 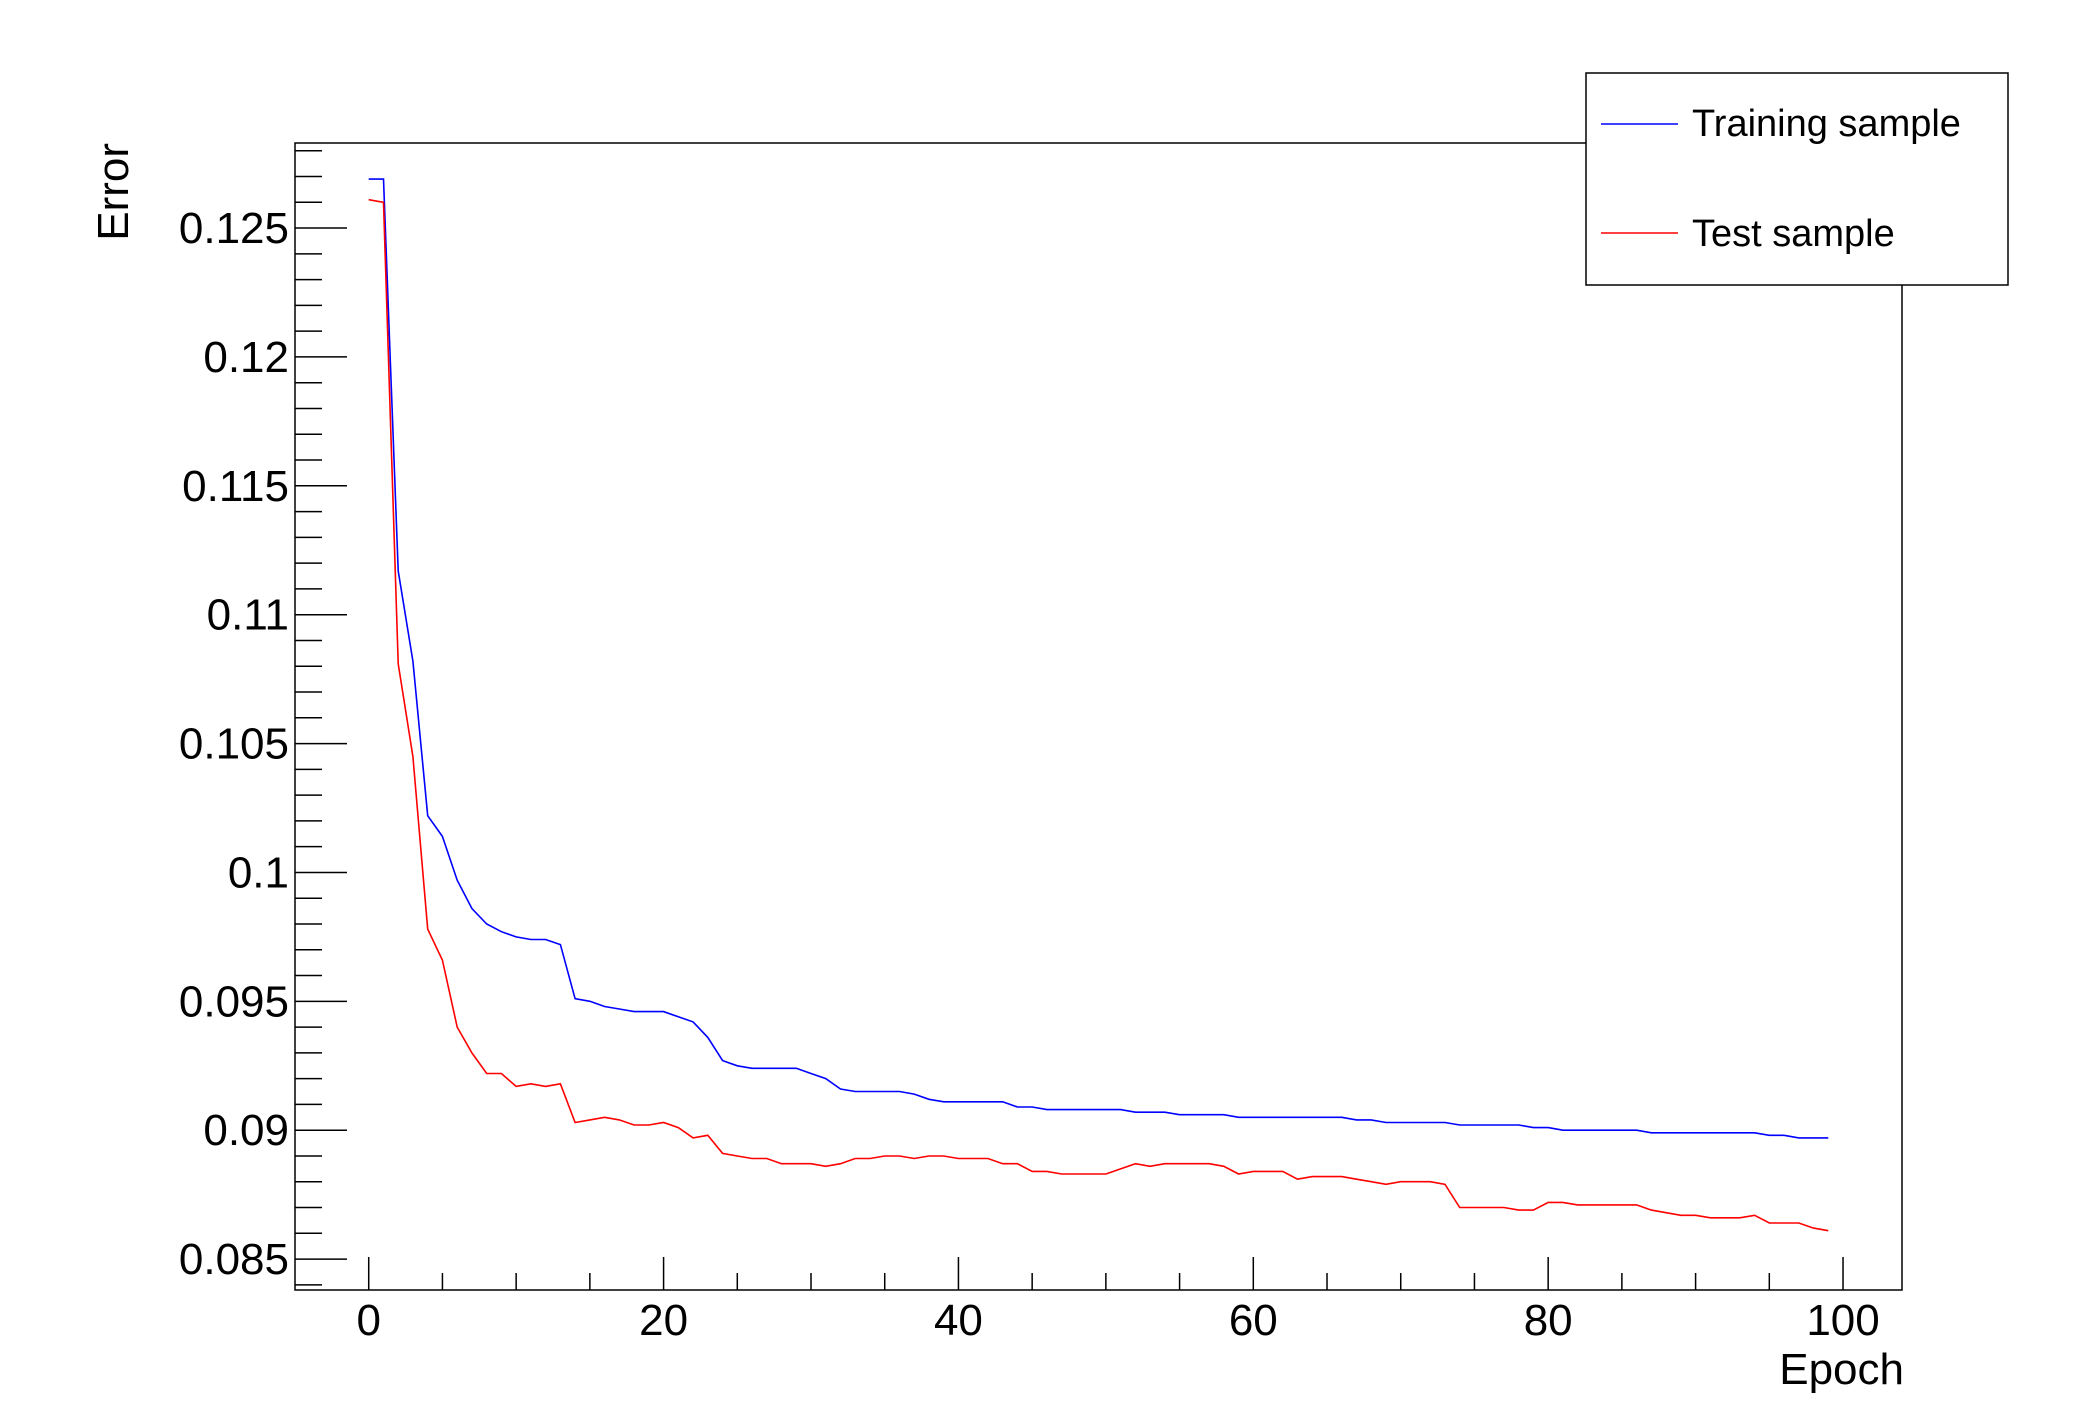 What do you see at coordinates (663, 1320) in the screenshot?
I see `x-tick-label: 20` at bounding box center [663, 1320].